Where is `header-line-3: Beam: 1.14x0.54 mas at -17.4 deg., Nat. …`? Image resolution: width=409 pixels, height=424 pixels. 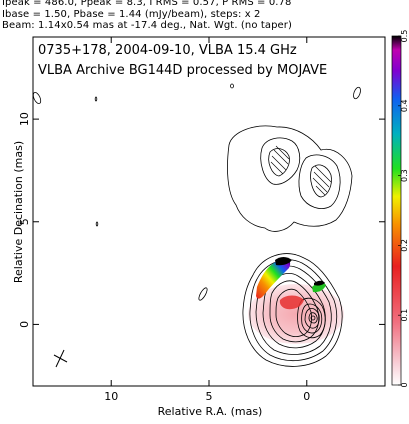 header-line-3: Beam: 1.14x0.54 mas at -17.4 deg., Nat. … is located at coordinates (147, 25).